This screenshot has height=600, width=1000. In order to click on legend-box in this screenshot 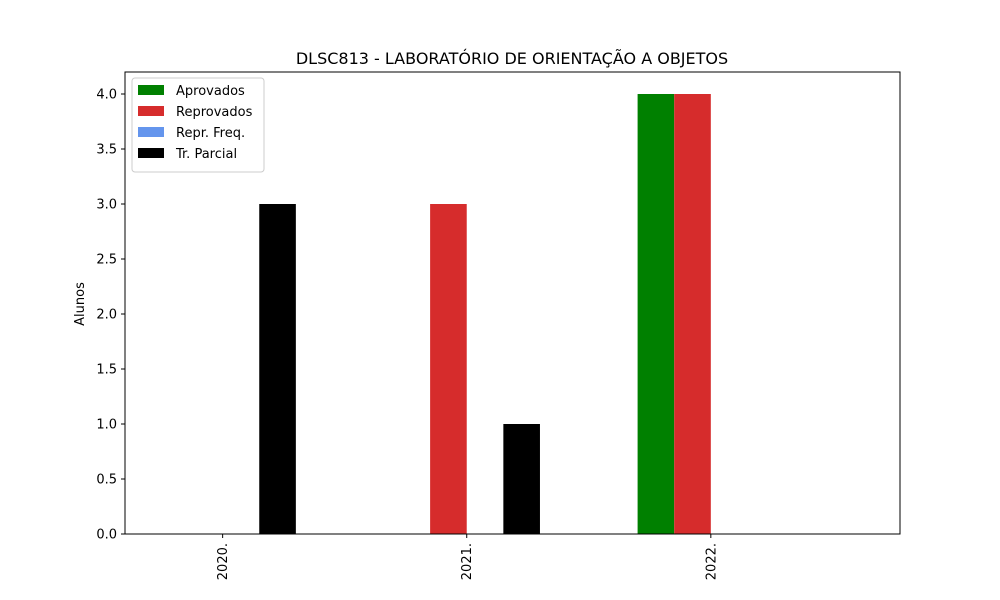, I will do `click(198, 125)`.